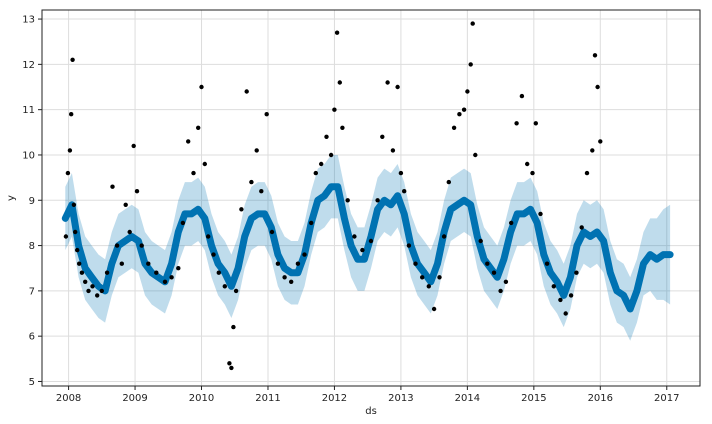  I want to click on y-tick-label: 8, so click(32, 246).